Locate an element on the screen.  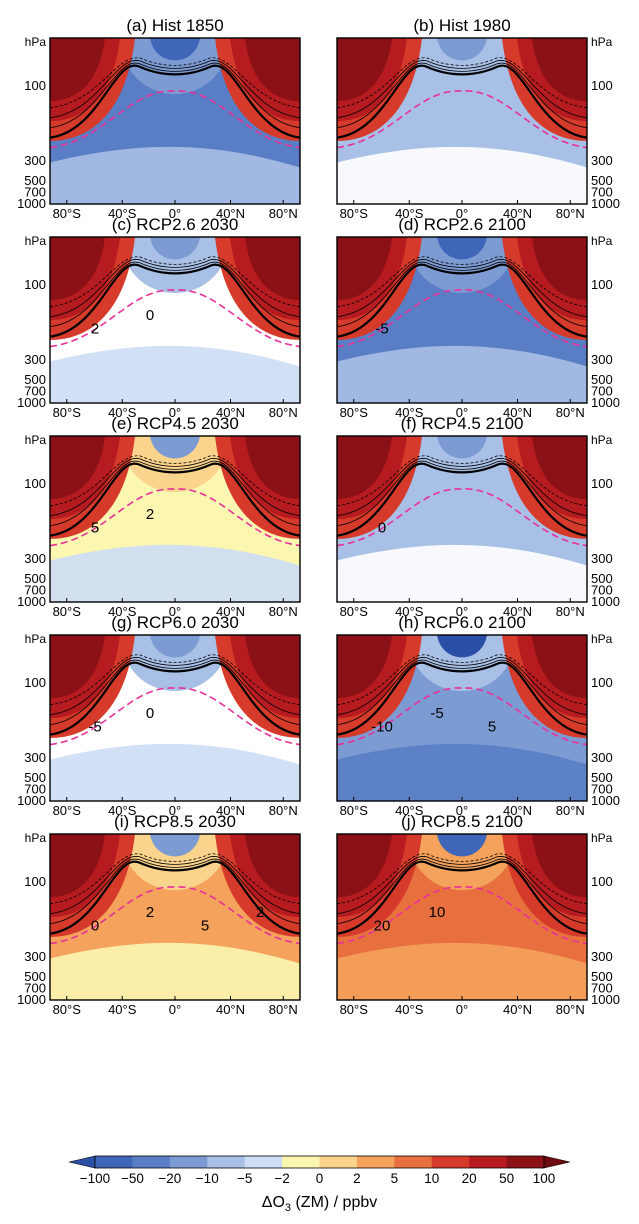
contour-label: -10 is located at coordinates (382, 726).